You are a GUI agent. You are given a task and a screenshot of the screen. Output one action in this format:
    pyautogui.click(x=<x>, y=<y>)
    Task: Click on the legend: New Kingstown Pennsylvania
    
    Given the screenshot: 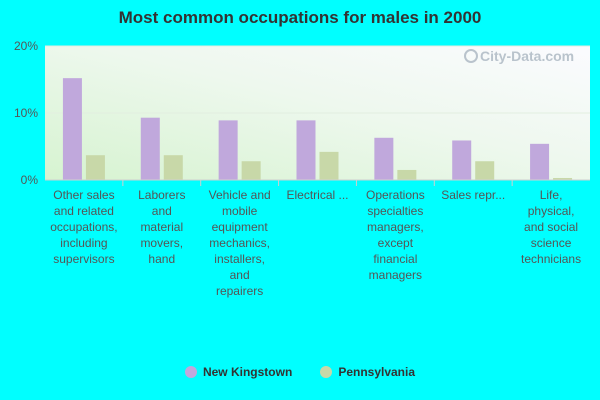 What is the action you would take?
    pyautogui.click(x=300, y=372)
    